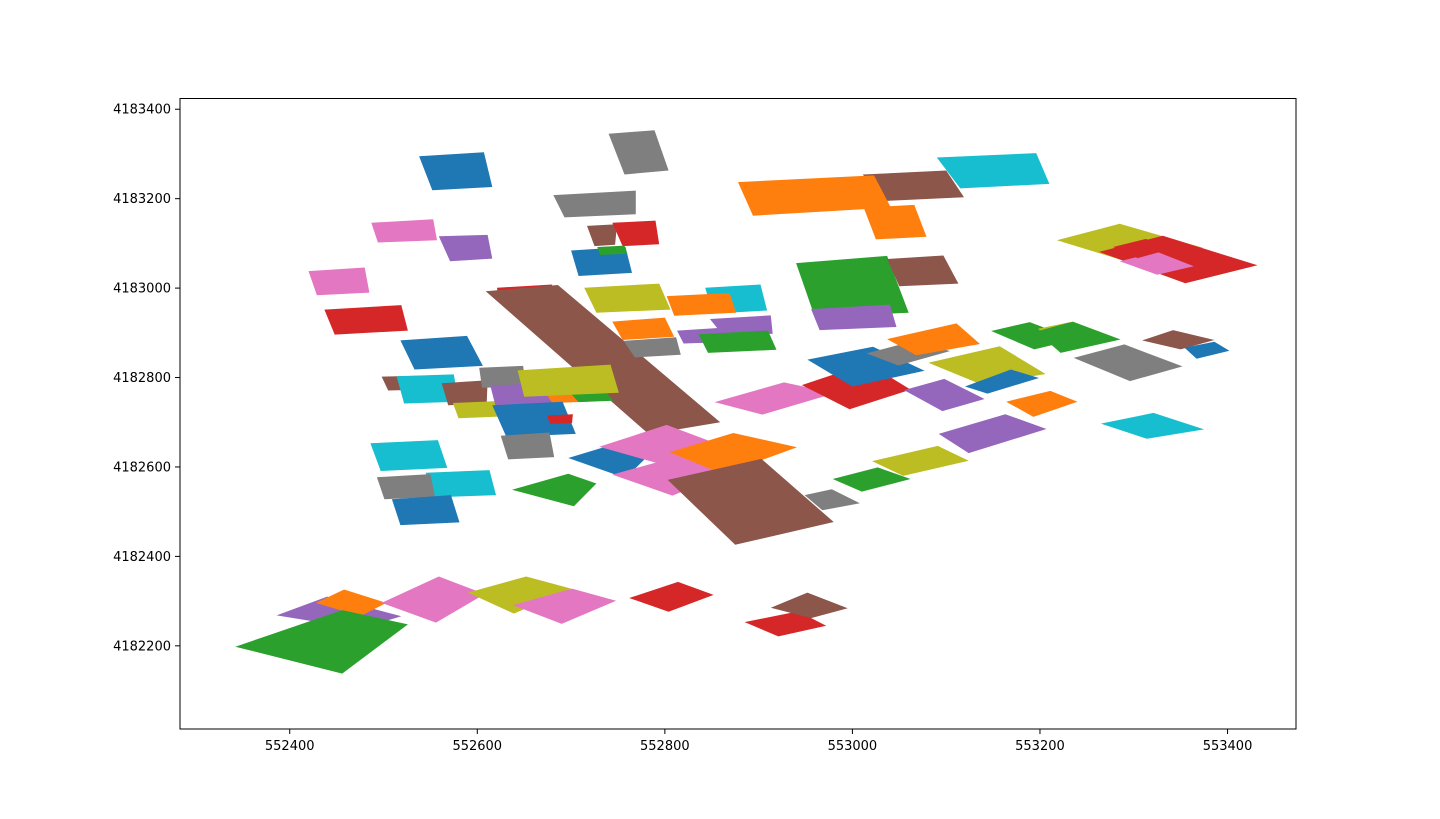  I want to click on polygon-14-red, so click(366, 320).